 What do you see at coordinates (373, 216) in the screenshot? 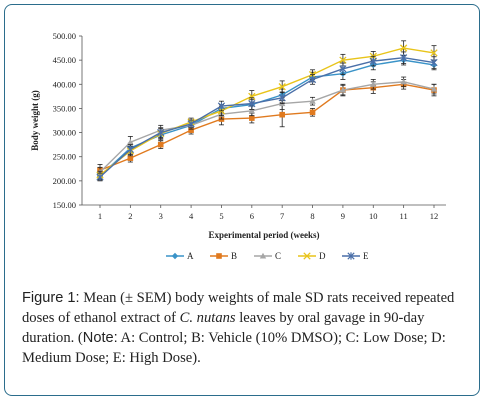
I see `x-tick-label: 10` at bounding box center [373, 216].